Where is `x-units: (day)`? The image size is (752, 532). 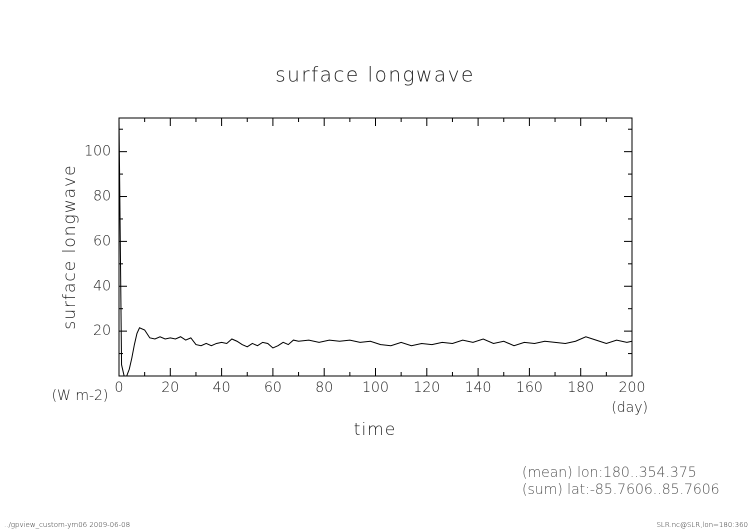
x-units: (day) is located at coordinates (629, 408).